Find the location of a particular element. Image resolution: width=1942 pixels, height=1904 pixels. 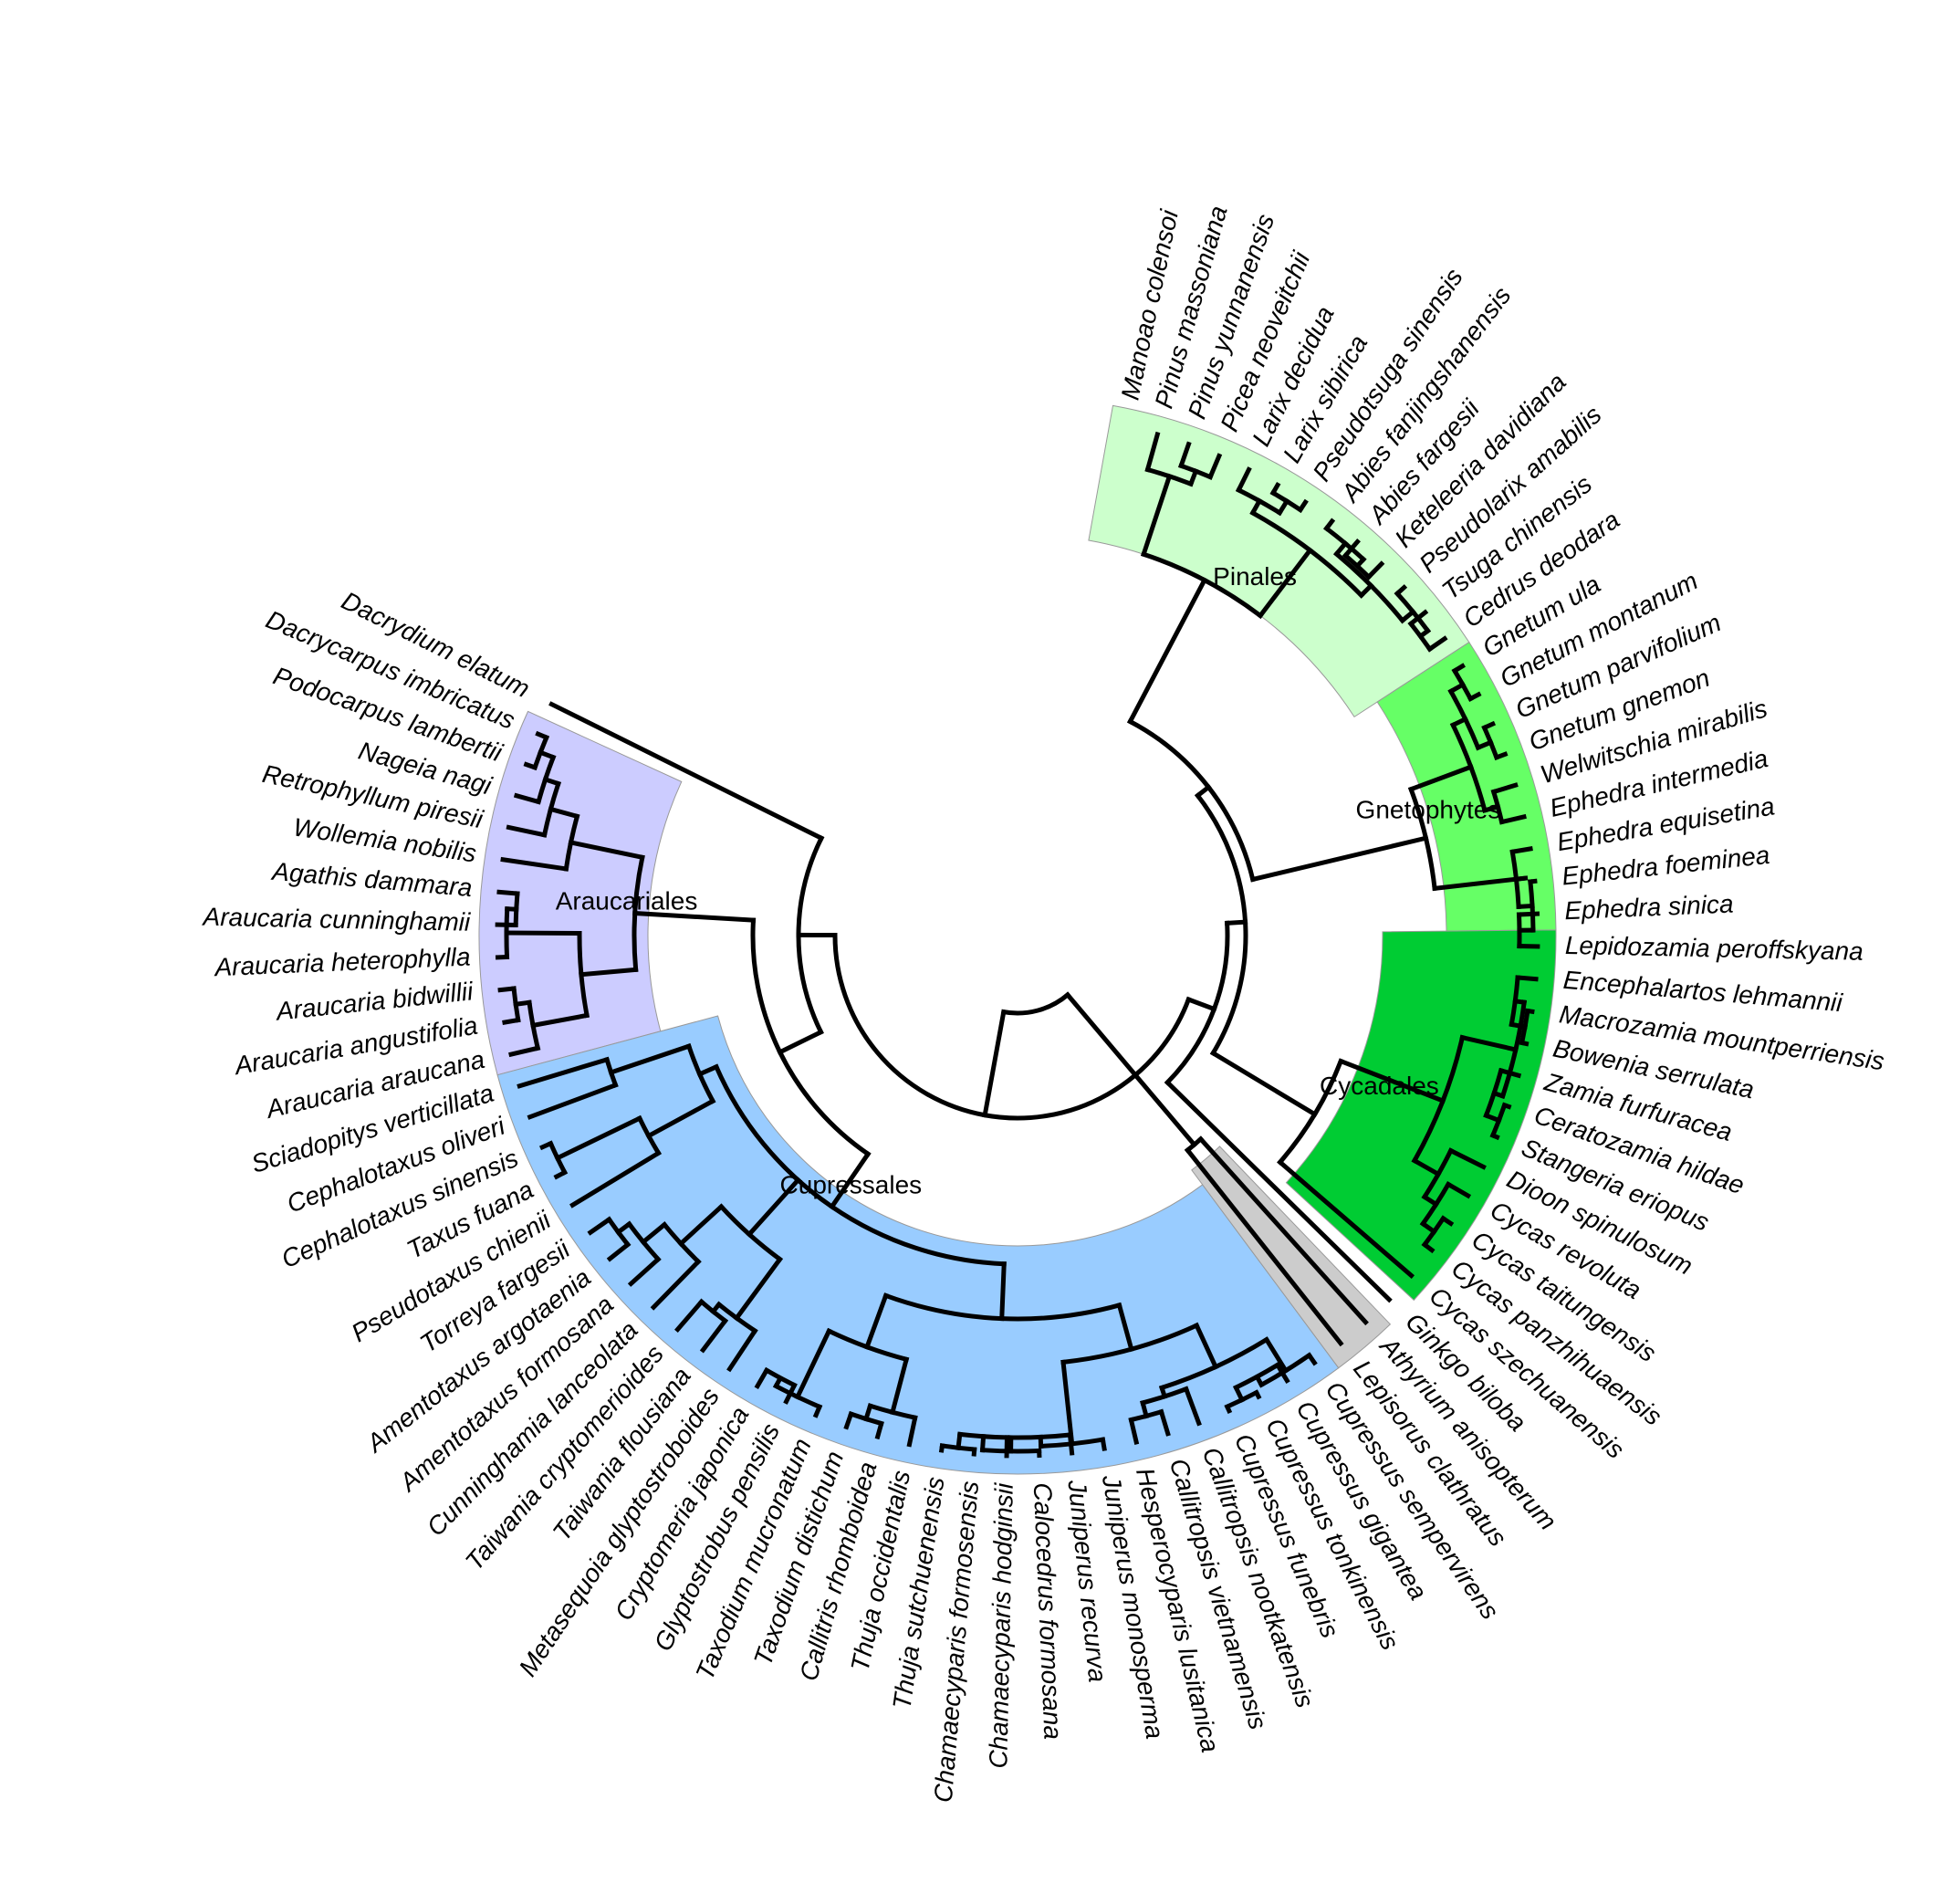

clade-label: Pinales is located at coordinates (1255, 577).